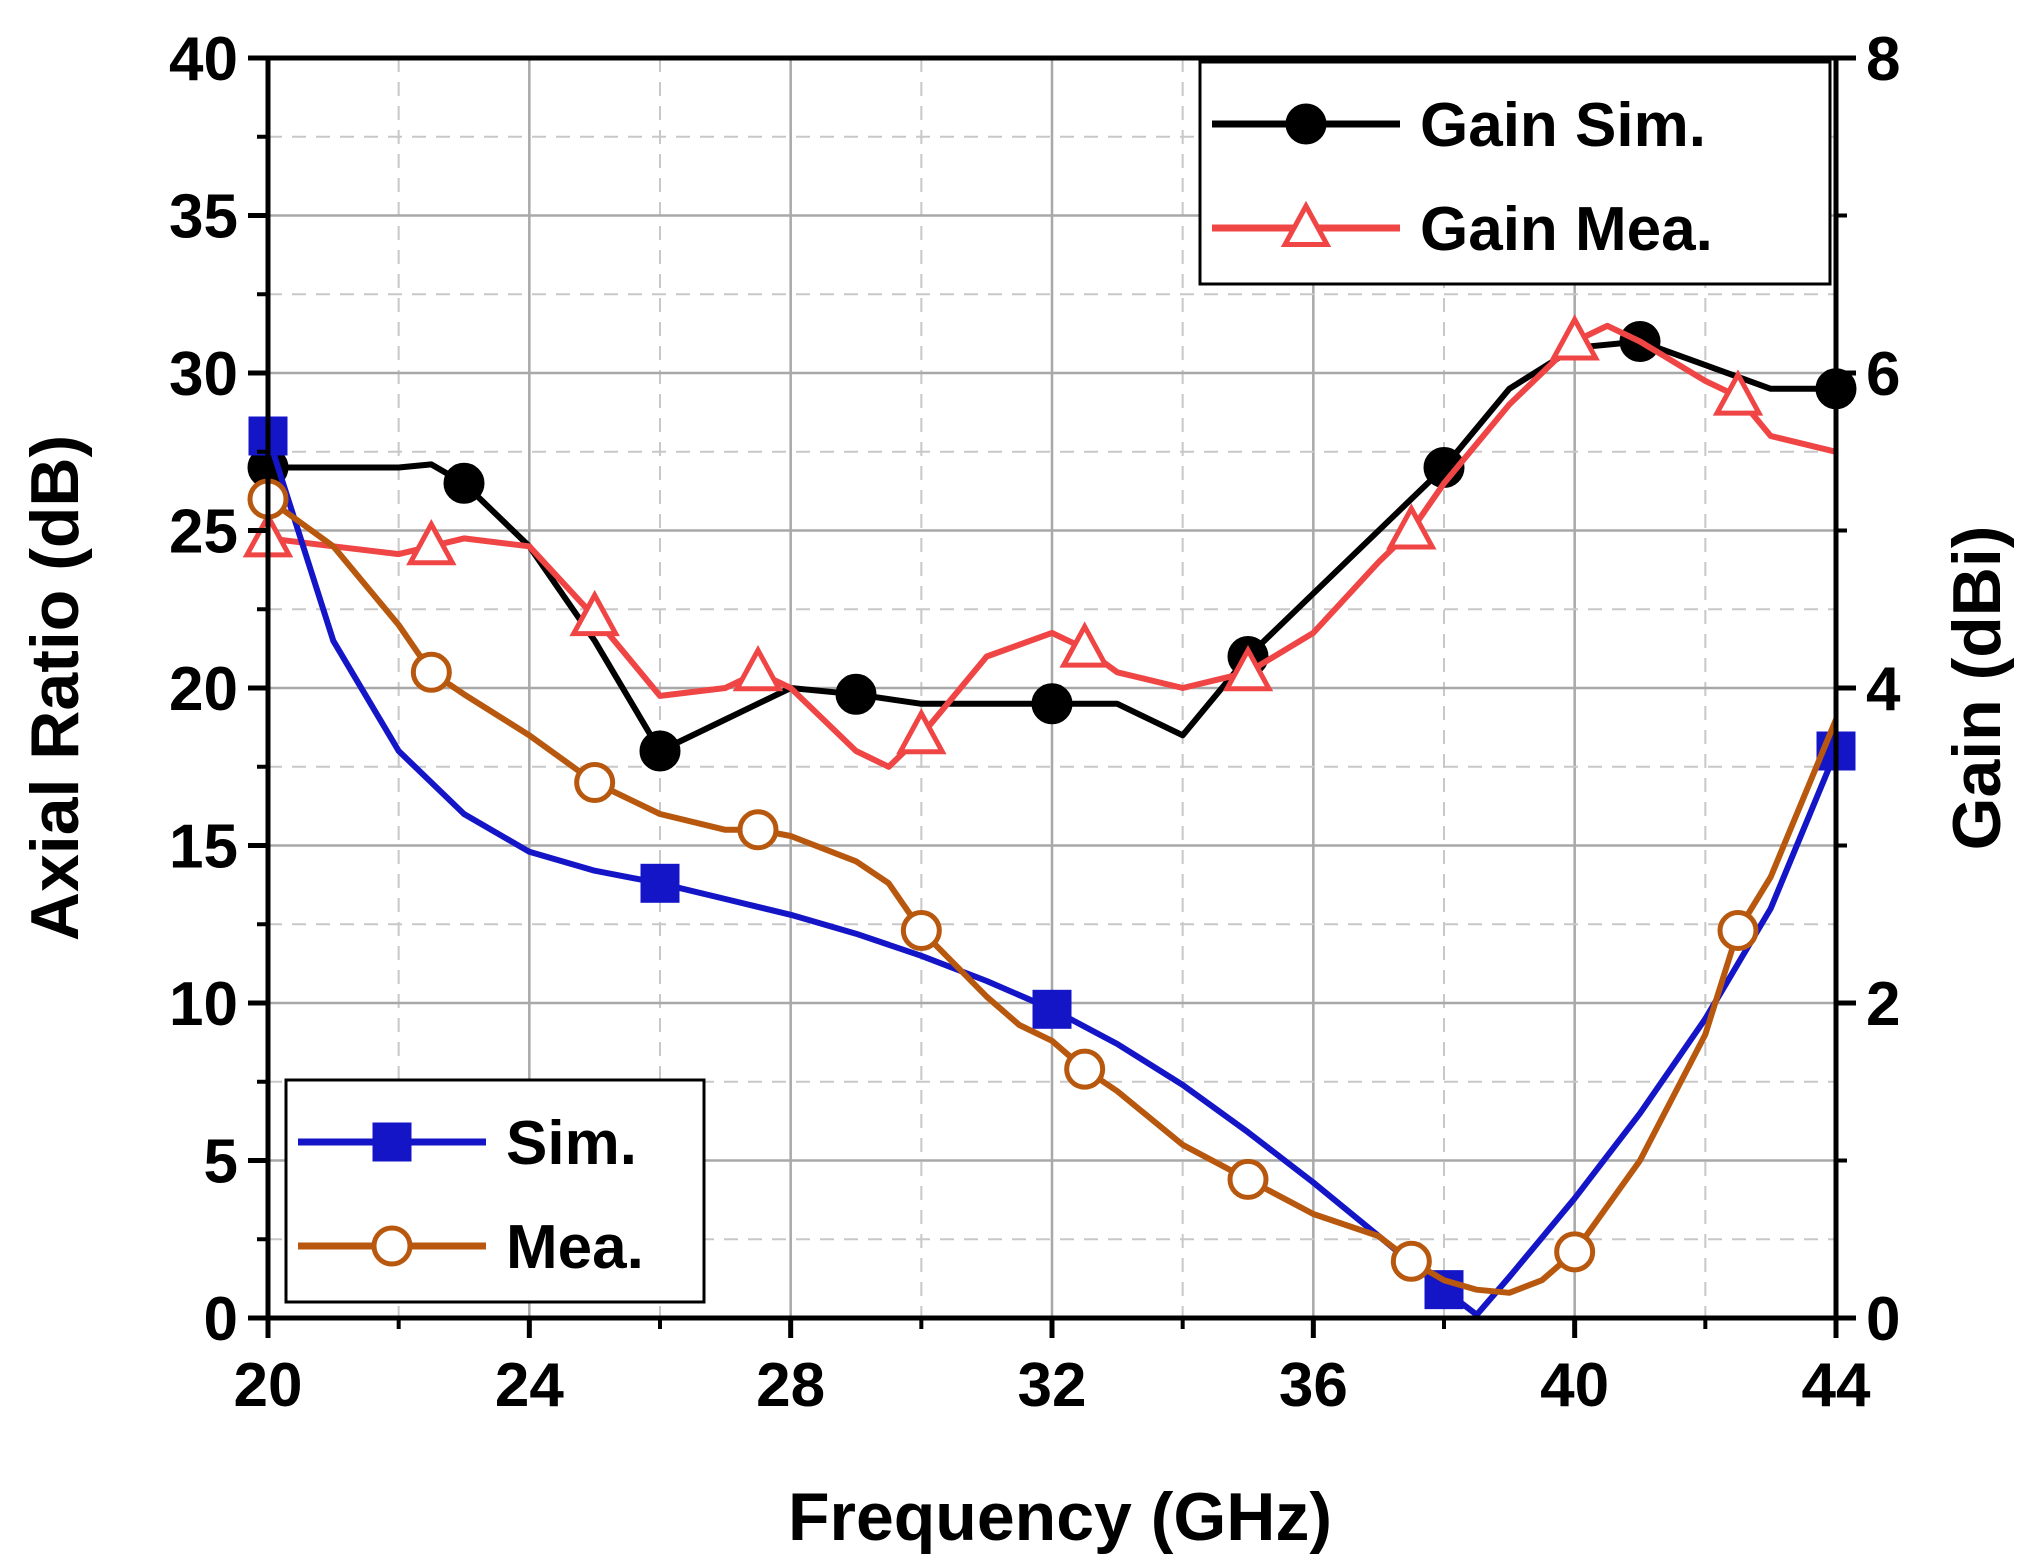 The image size is (2043, 1560). I want to click on y-right-tick-label: 2, so click(1883, 1004).